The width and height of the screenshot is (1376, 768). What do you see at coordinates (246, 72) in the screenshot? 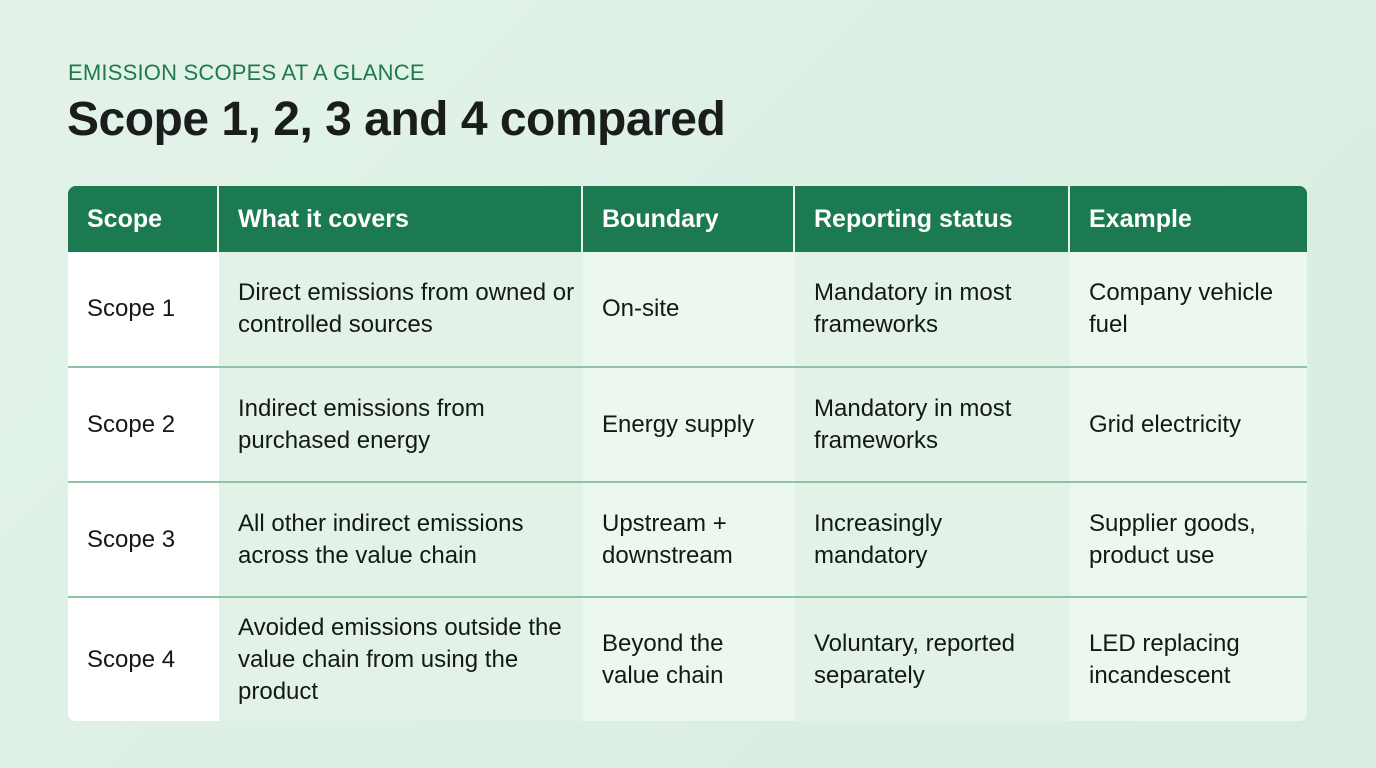
I see `eyebrow-label: EMISSION SCOPES AT A GLANCE` at bounding box center [246, 72].